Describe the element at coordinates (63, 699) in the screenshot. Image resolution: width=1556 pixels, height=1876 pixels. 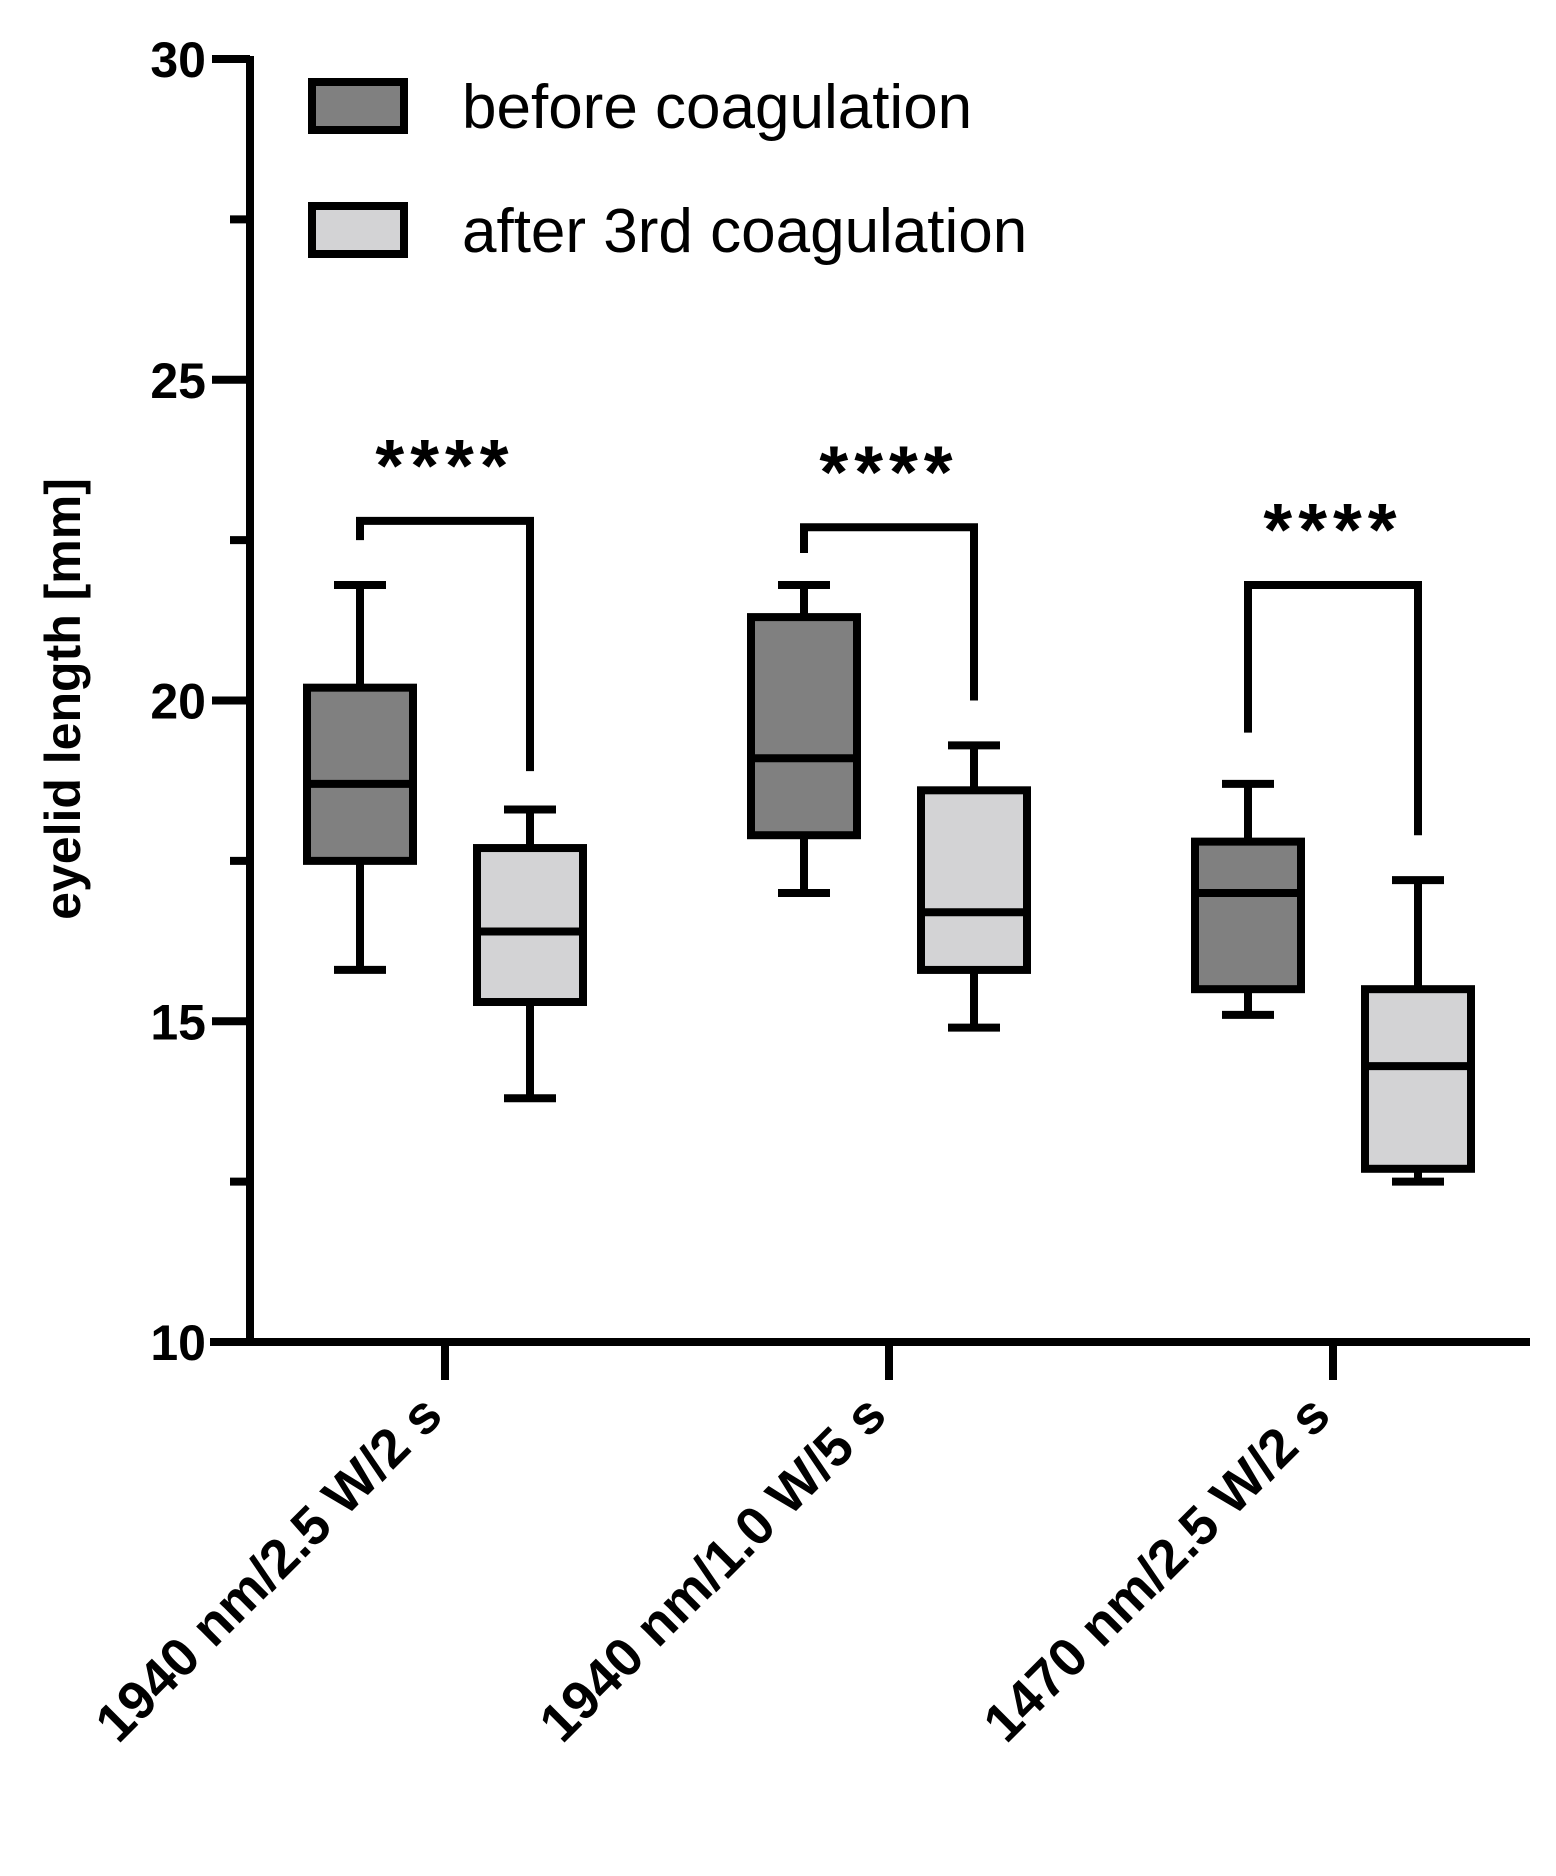
I see `y-axis-title: eyelid length [mm]` at that location.